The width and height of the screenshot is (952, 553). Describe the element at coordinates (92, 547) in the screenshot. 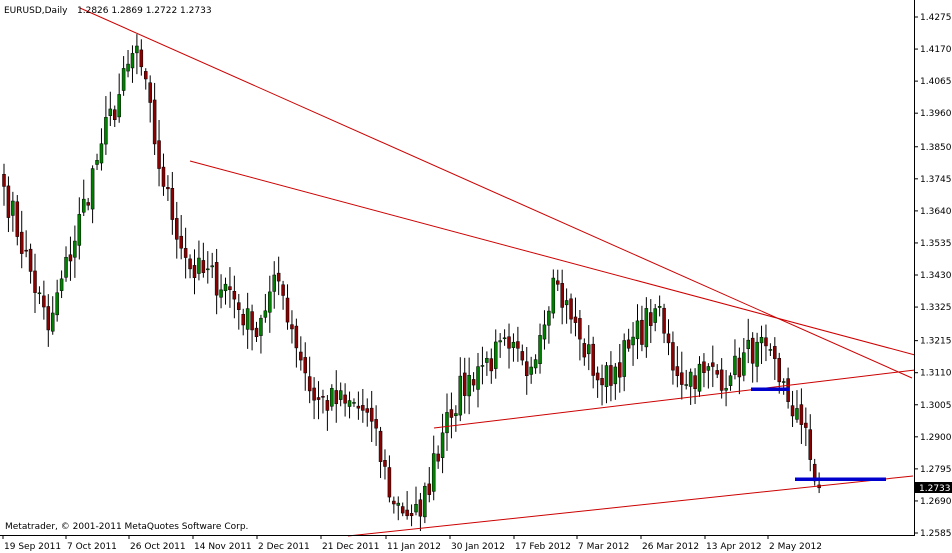

I see `x-tick-label: 7 Oct 2011` at that location.